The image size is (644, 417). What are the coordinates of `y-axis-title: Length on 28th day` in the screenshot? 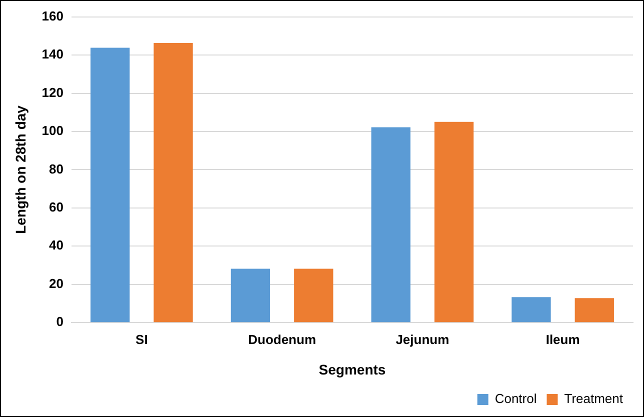 It's located at (20, 169).